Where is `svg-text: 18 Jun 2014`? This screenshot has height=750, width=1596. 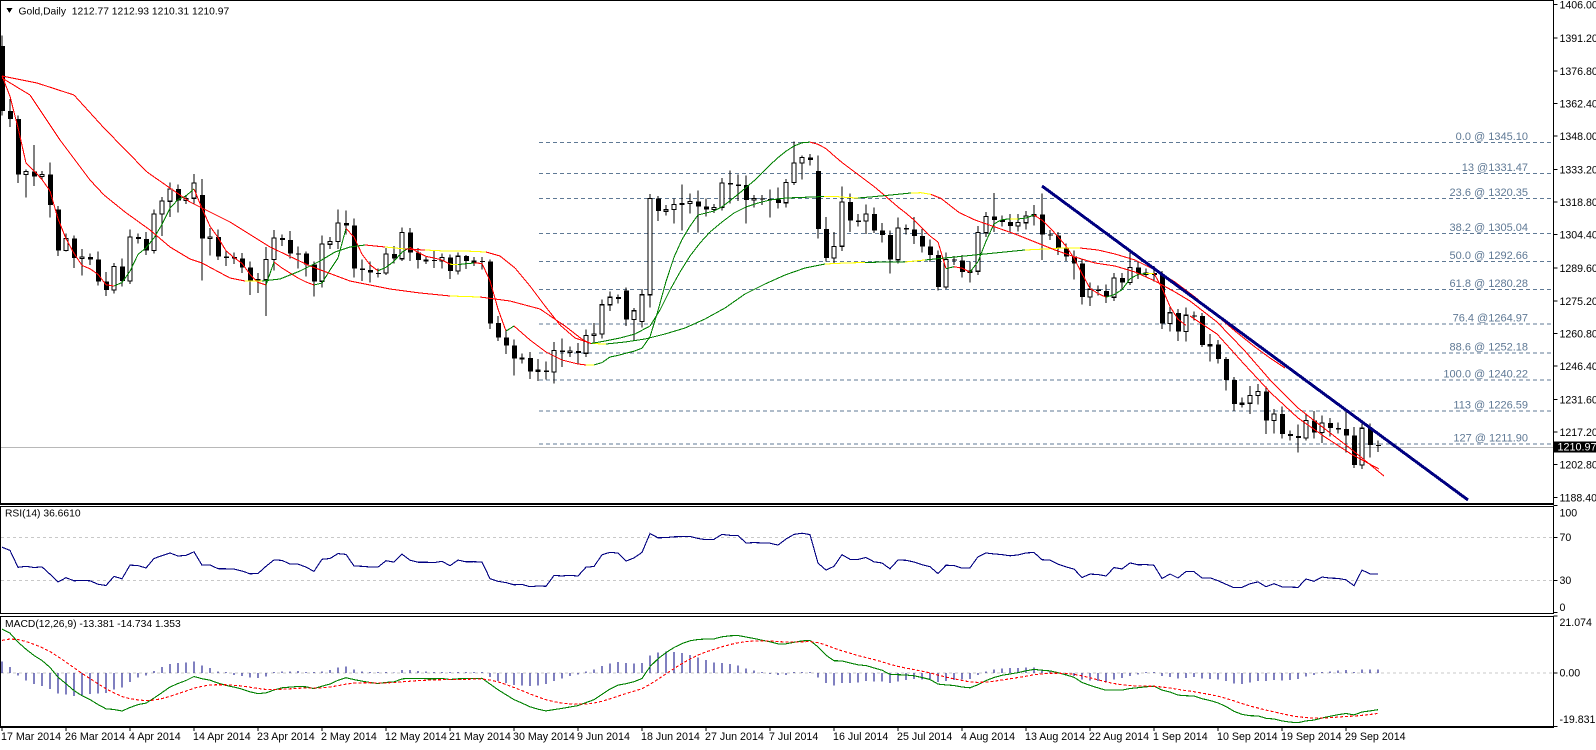
svg-text: 18 Jun 2014 is located at coordinates (670, 737).